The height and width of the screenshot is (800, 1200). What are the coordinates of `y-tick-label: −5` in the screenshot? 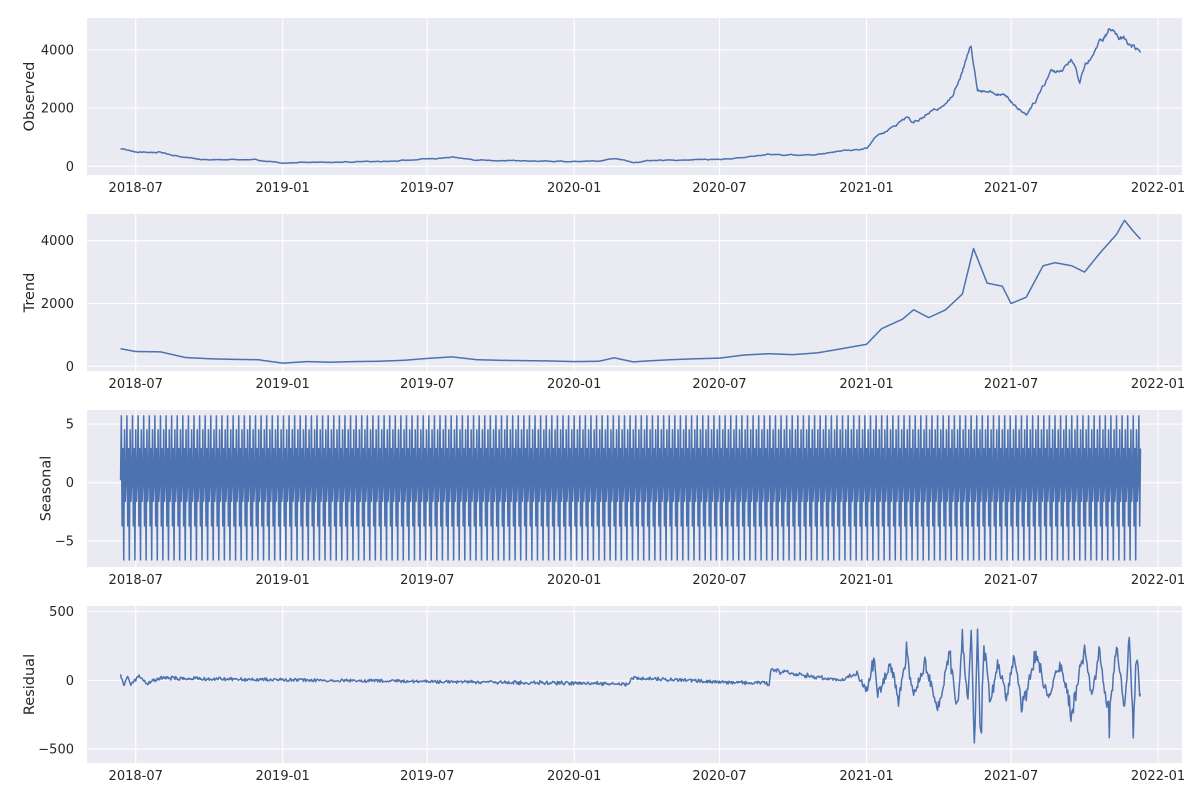 It's located at (64, 542).